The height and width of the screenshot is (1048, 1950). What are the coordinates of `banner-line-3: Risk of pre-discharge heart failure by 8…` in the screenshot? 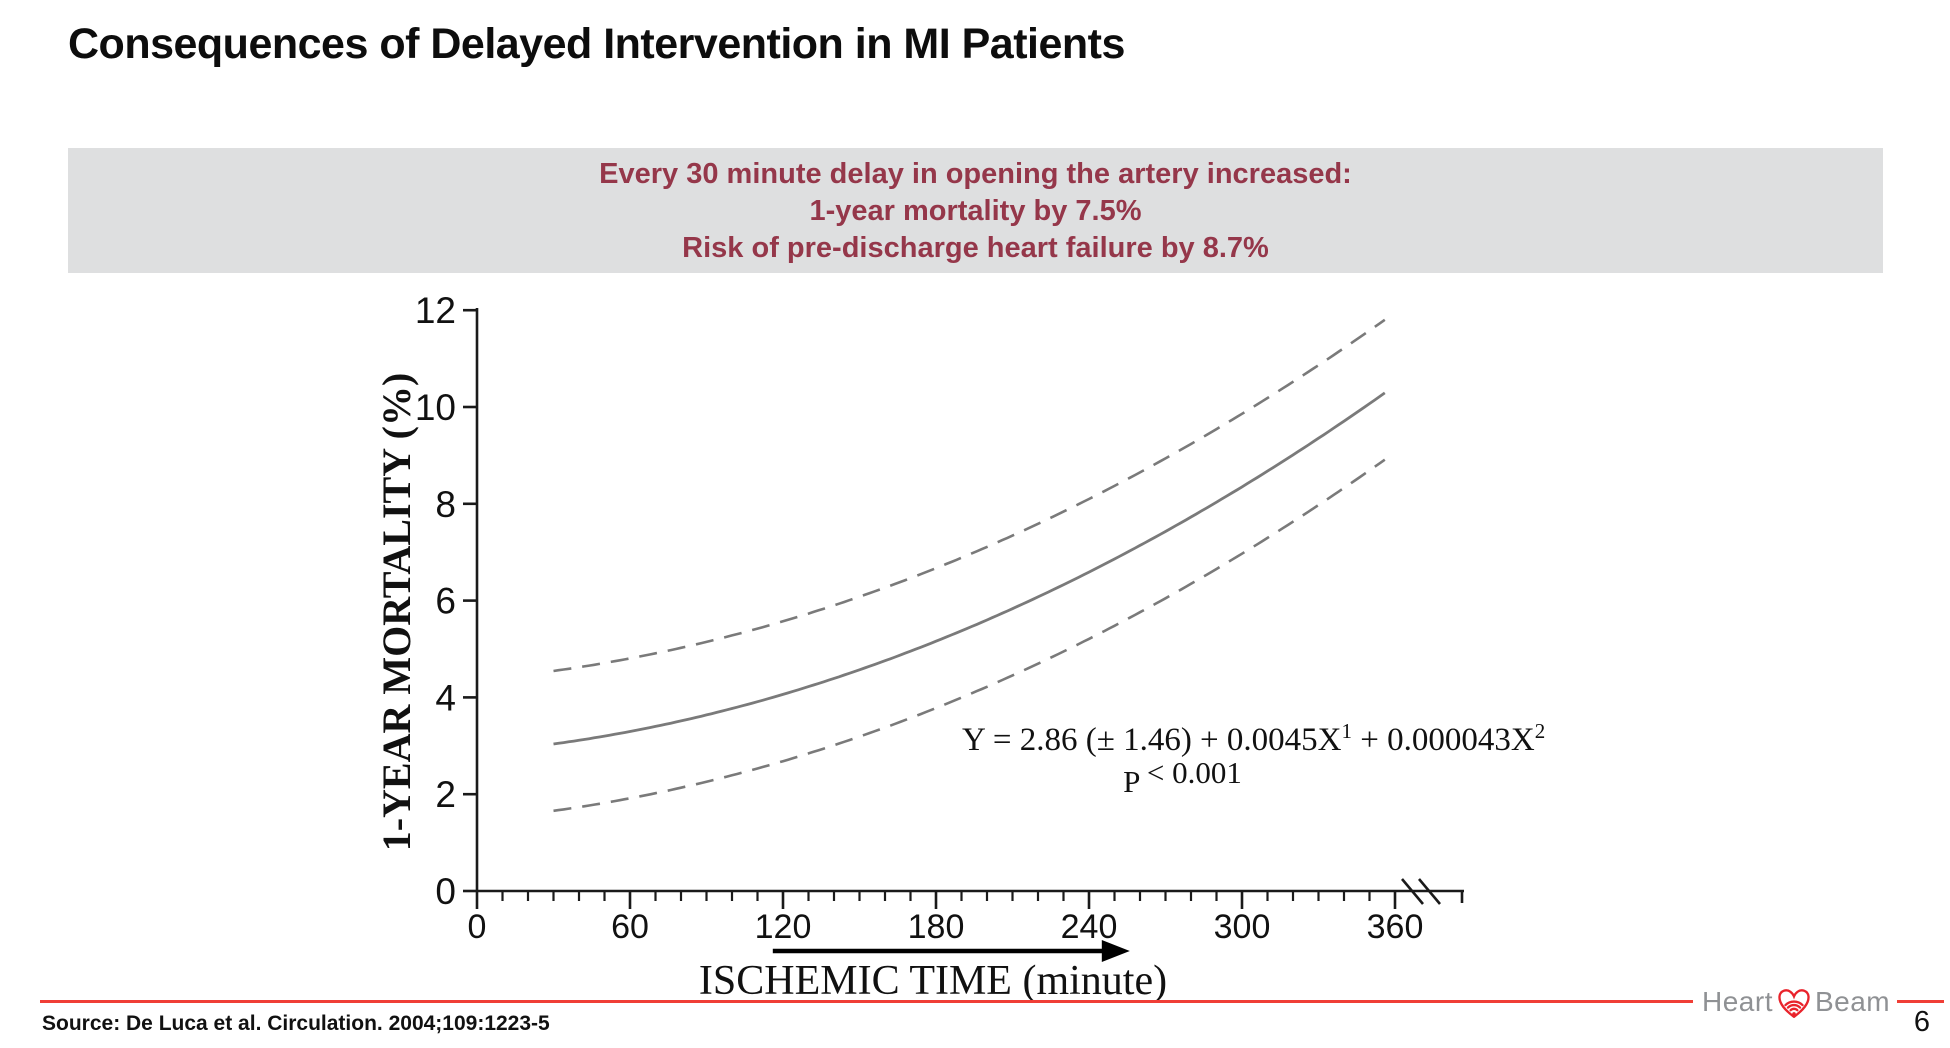 It's located at (975, 248).